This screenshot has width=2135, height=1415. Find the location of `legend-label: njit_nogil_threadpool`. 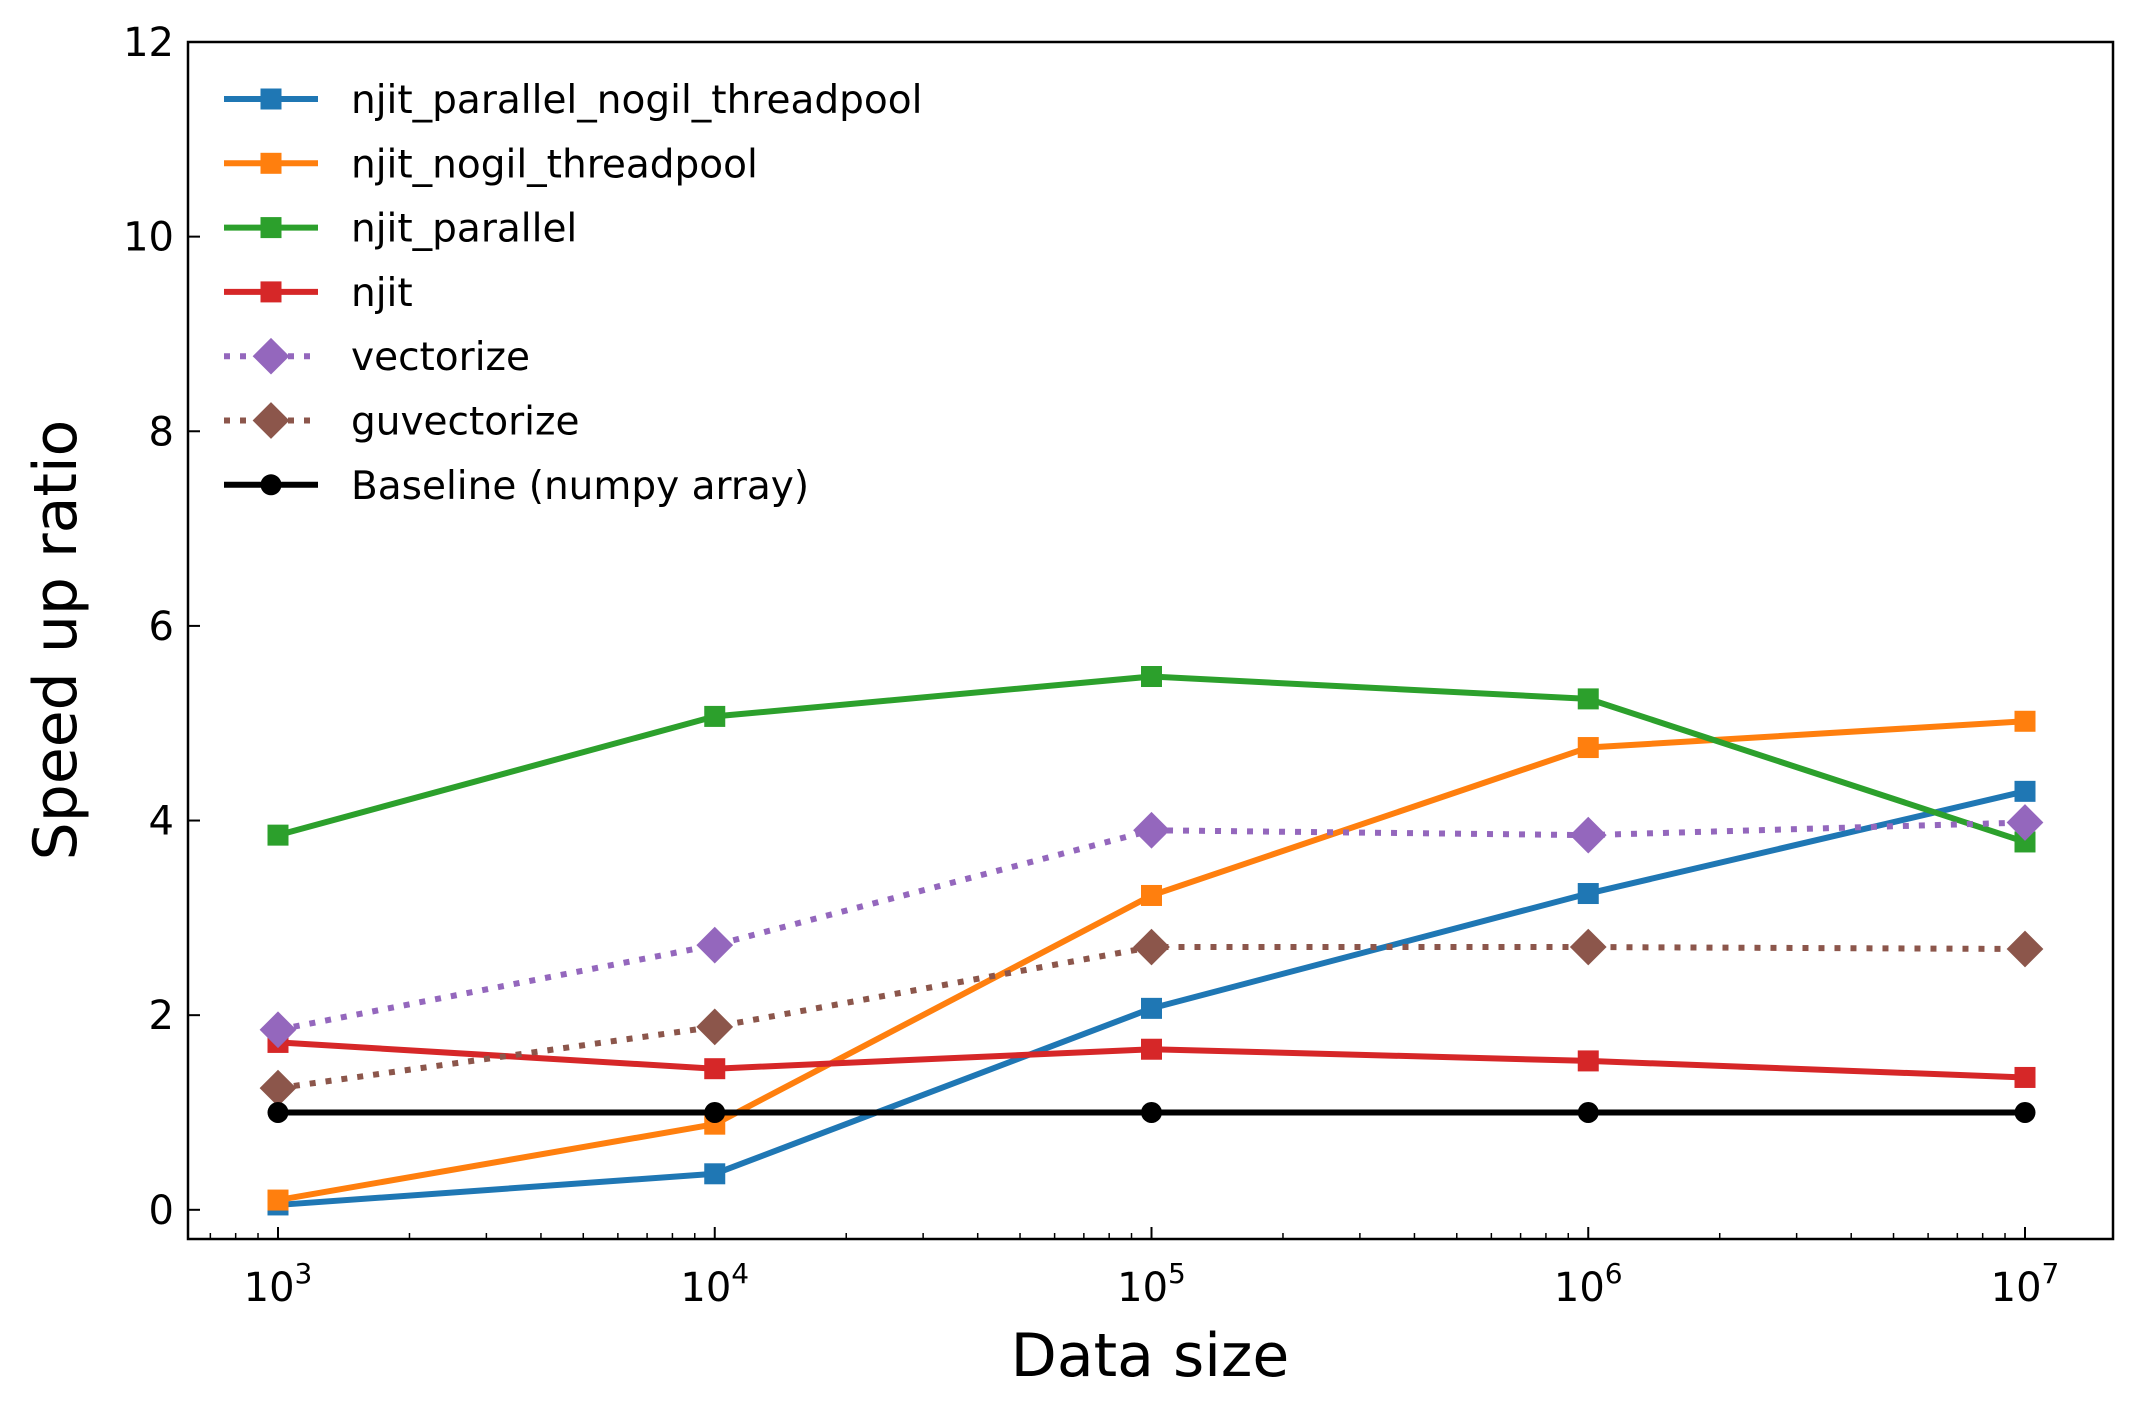

legend-label: njit_nogil_threadpool is located at coordinates (554, 164).